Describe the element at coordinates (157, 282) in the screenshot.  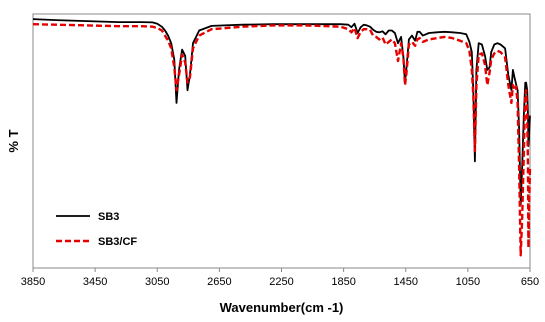
I see `x-tick-label: 3050` at that location.